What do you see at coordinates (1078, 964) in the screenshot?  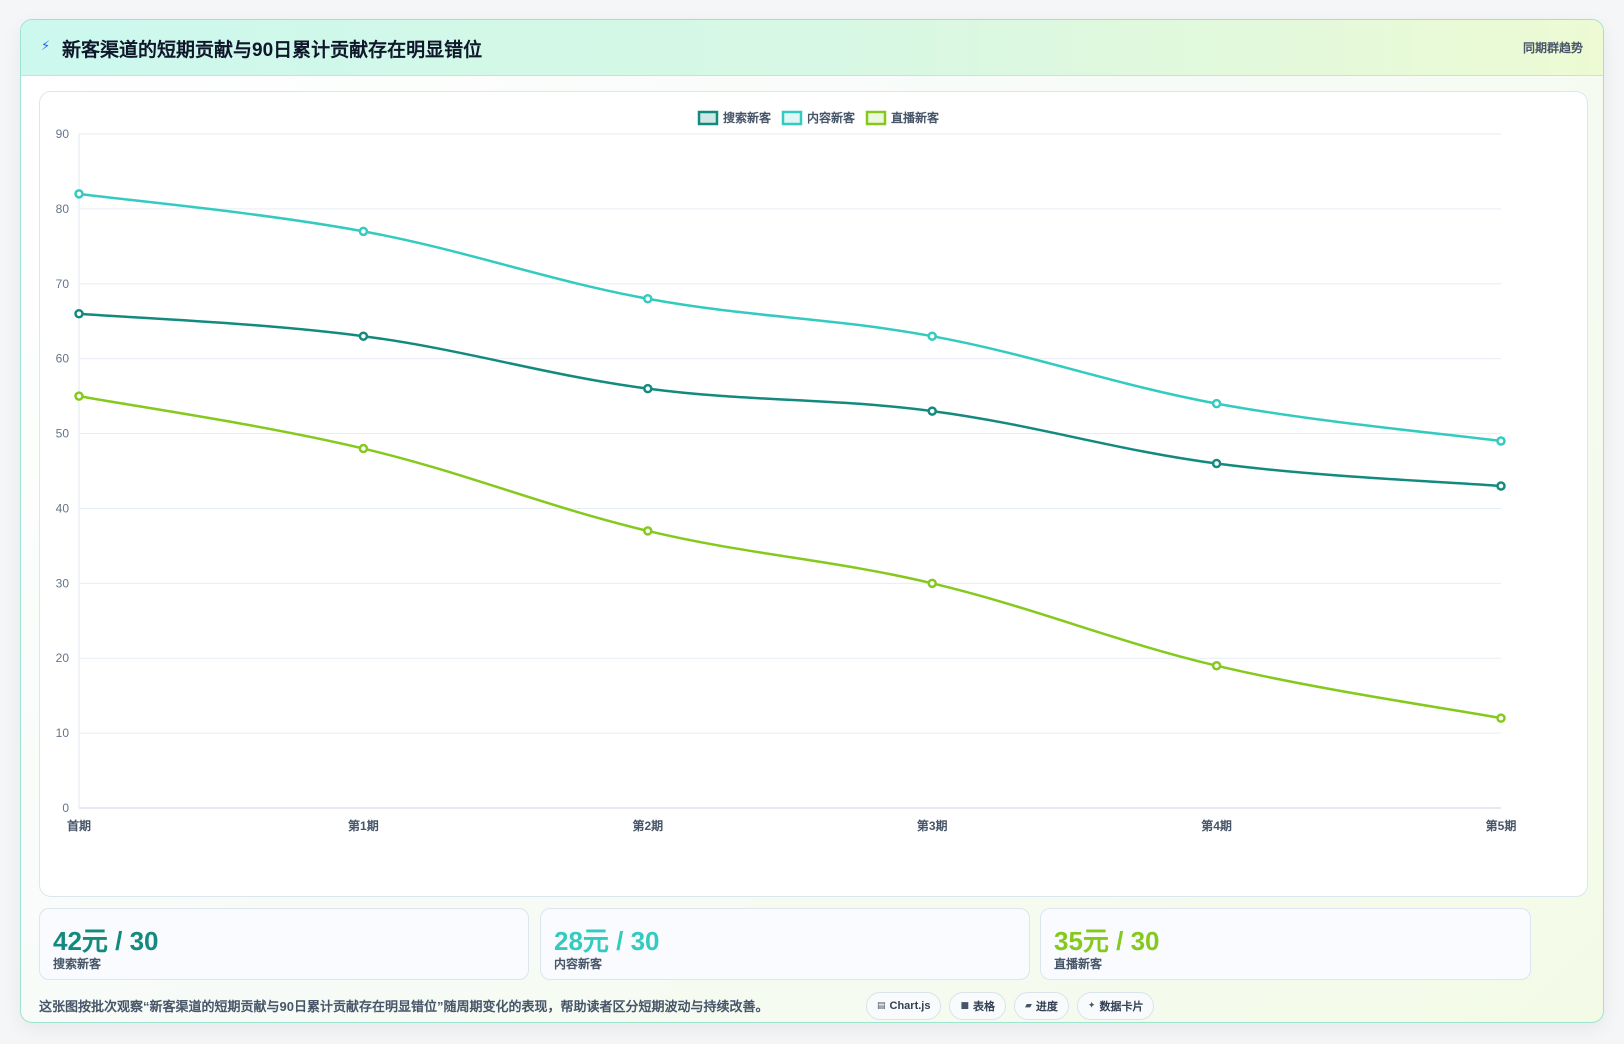 I see `stat-label: 直播新客` at bounding box center [1078, 964].